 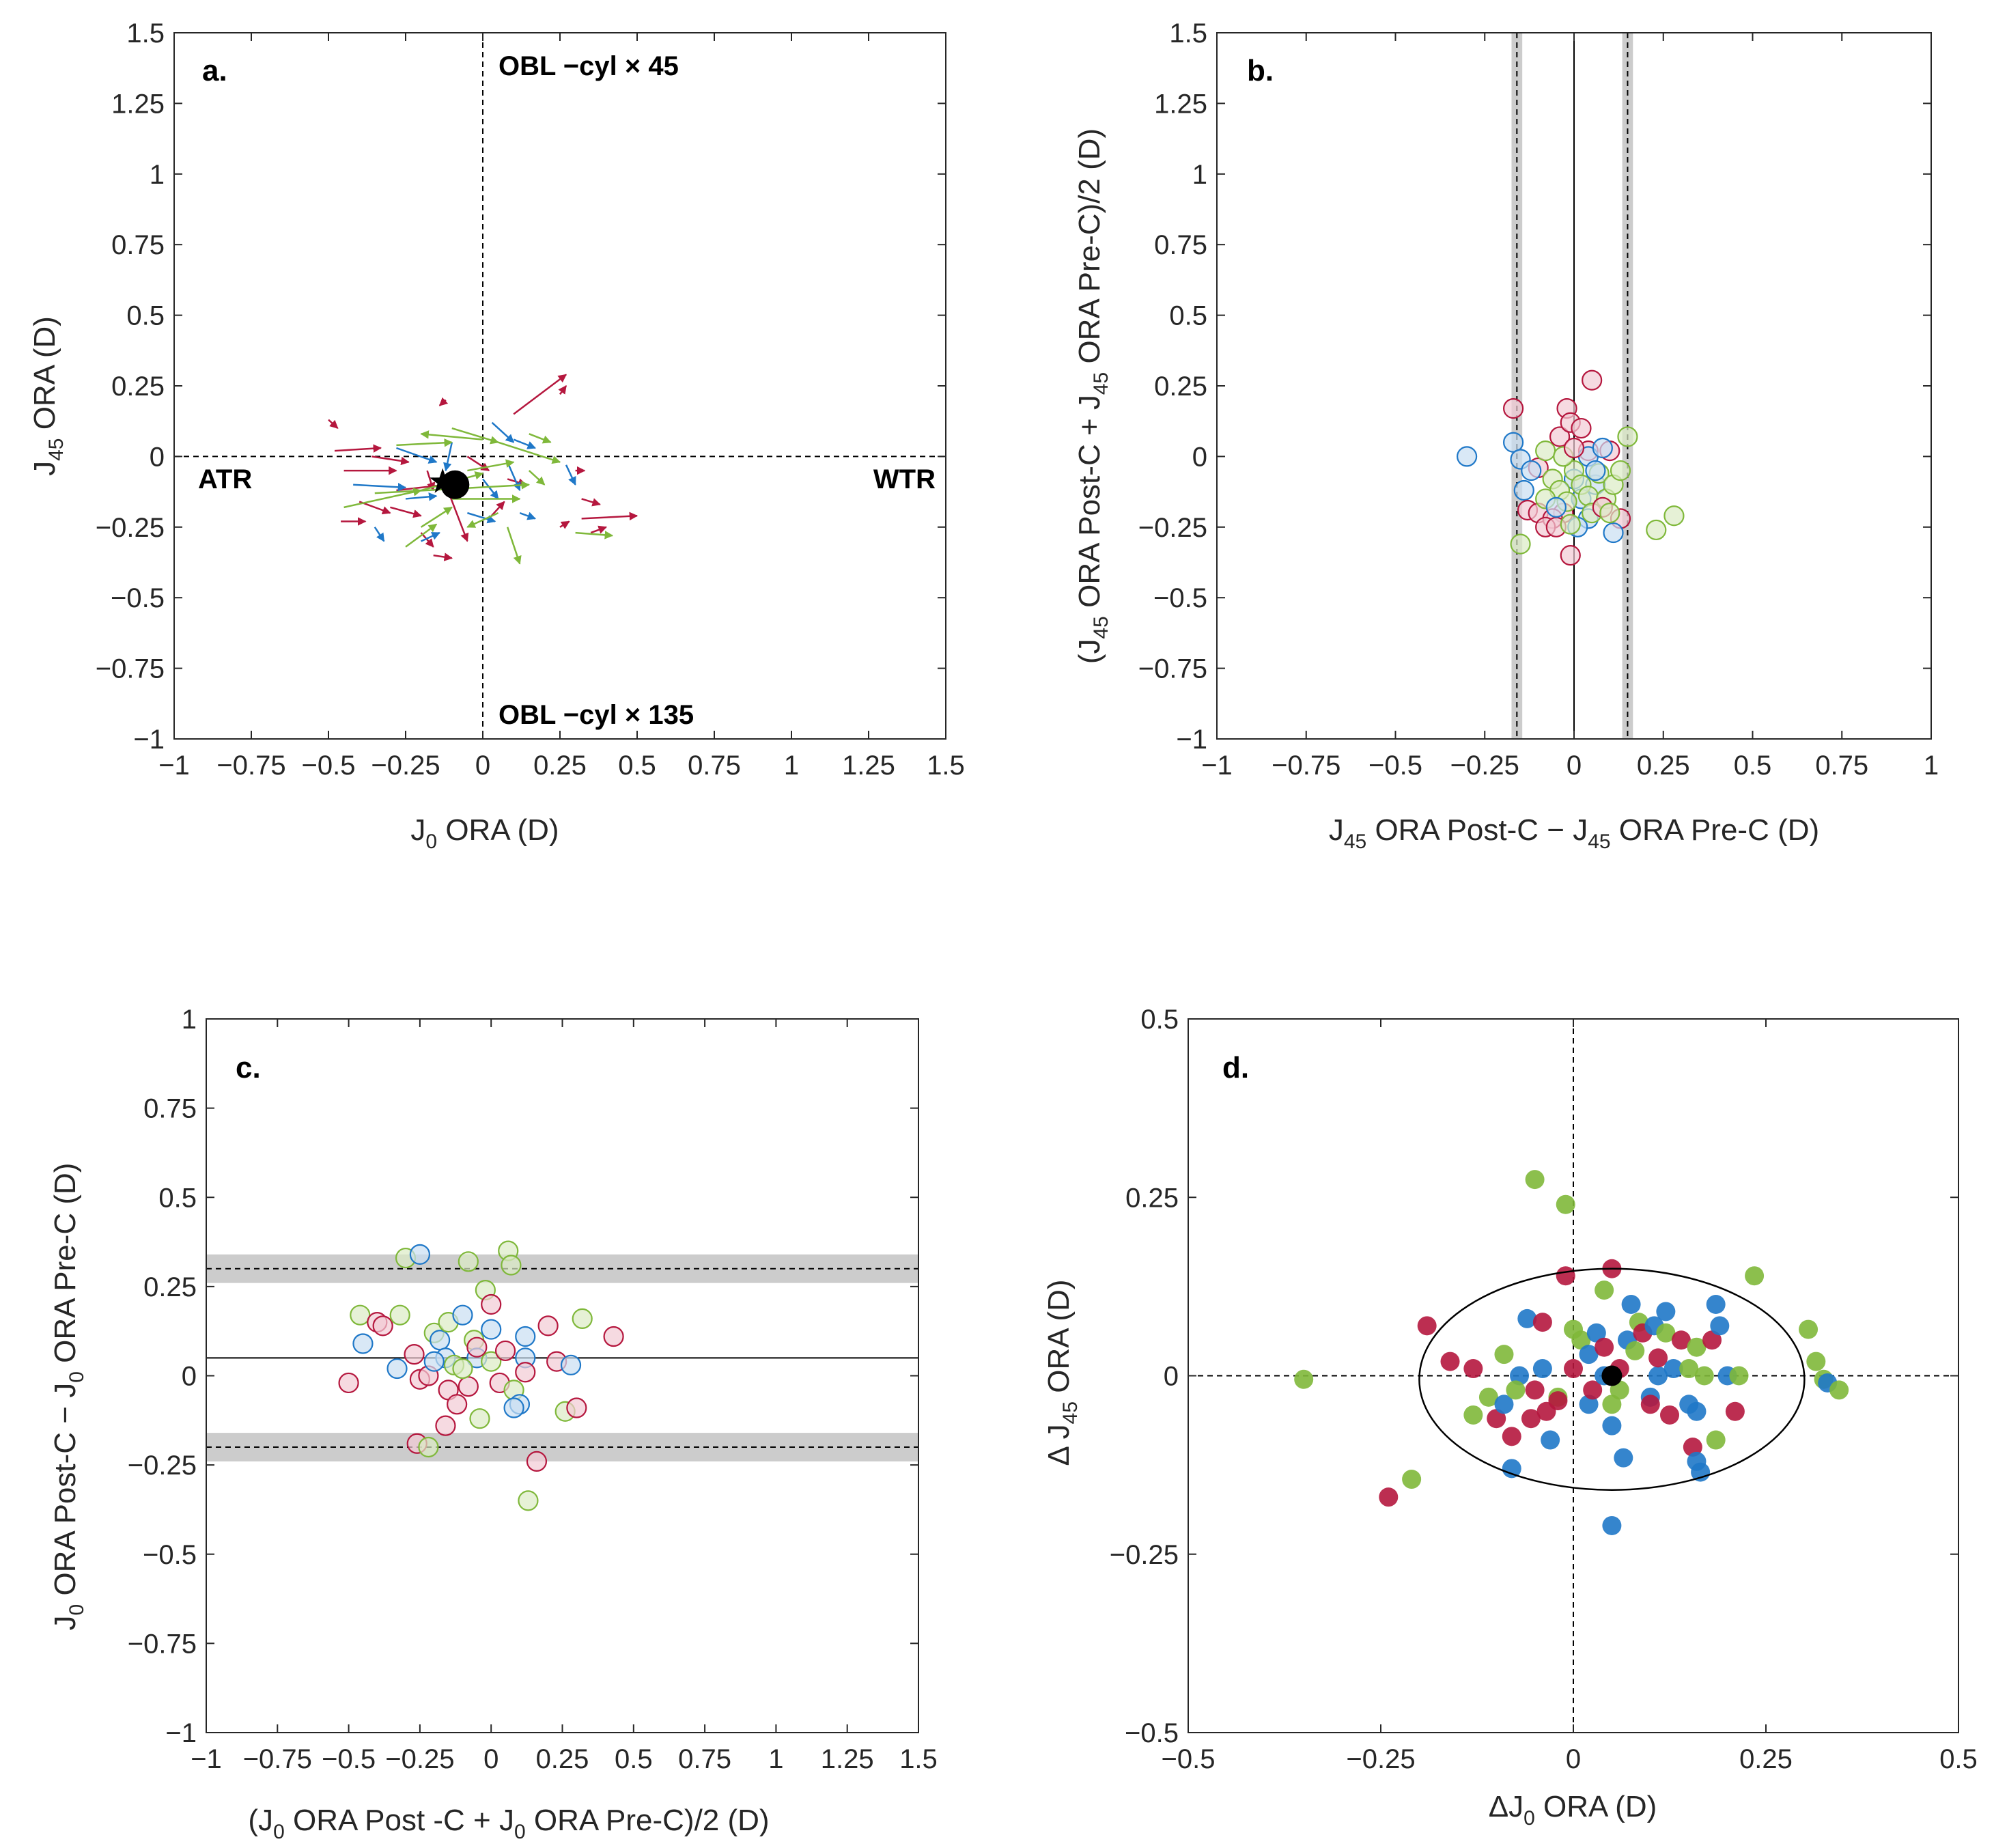 I want to click on panel-c-x-tick-label-7: 0.75, so click(x=704, y=1759).